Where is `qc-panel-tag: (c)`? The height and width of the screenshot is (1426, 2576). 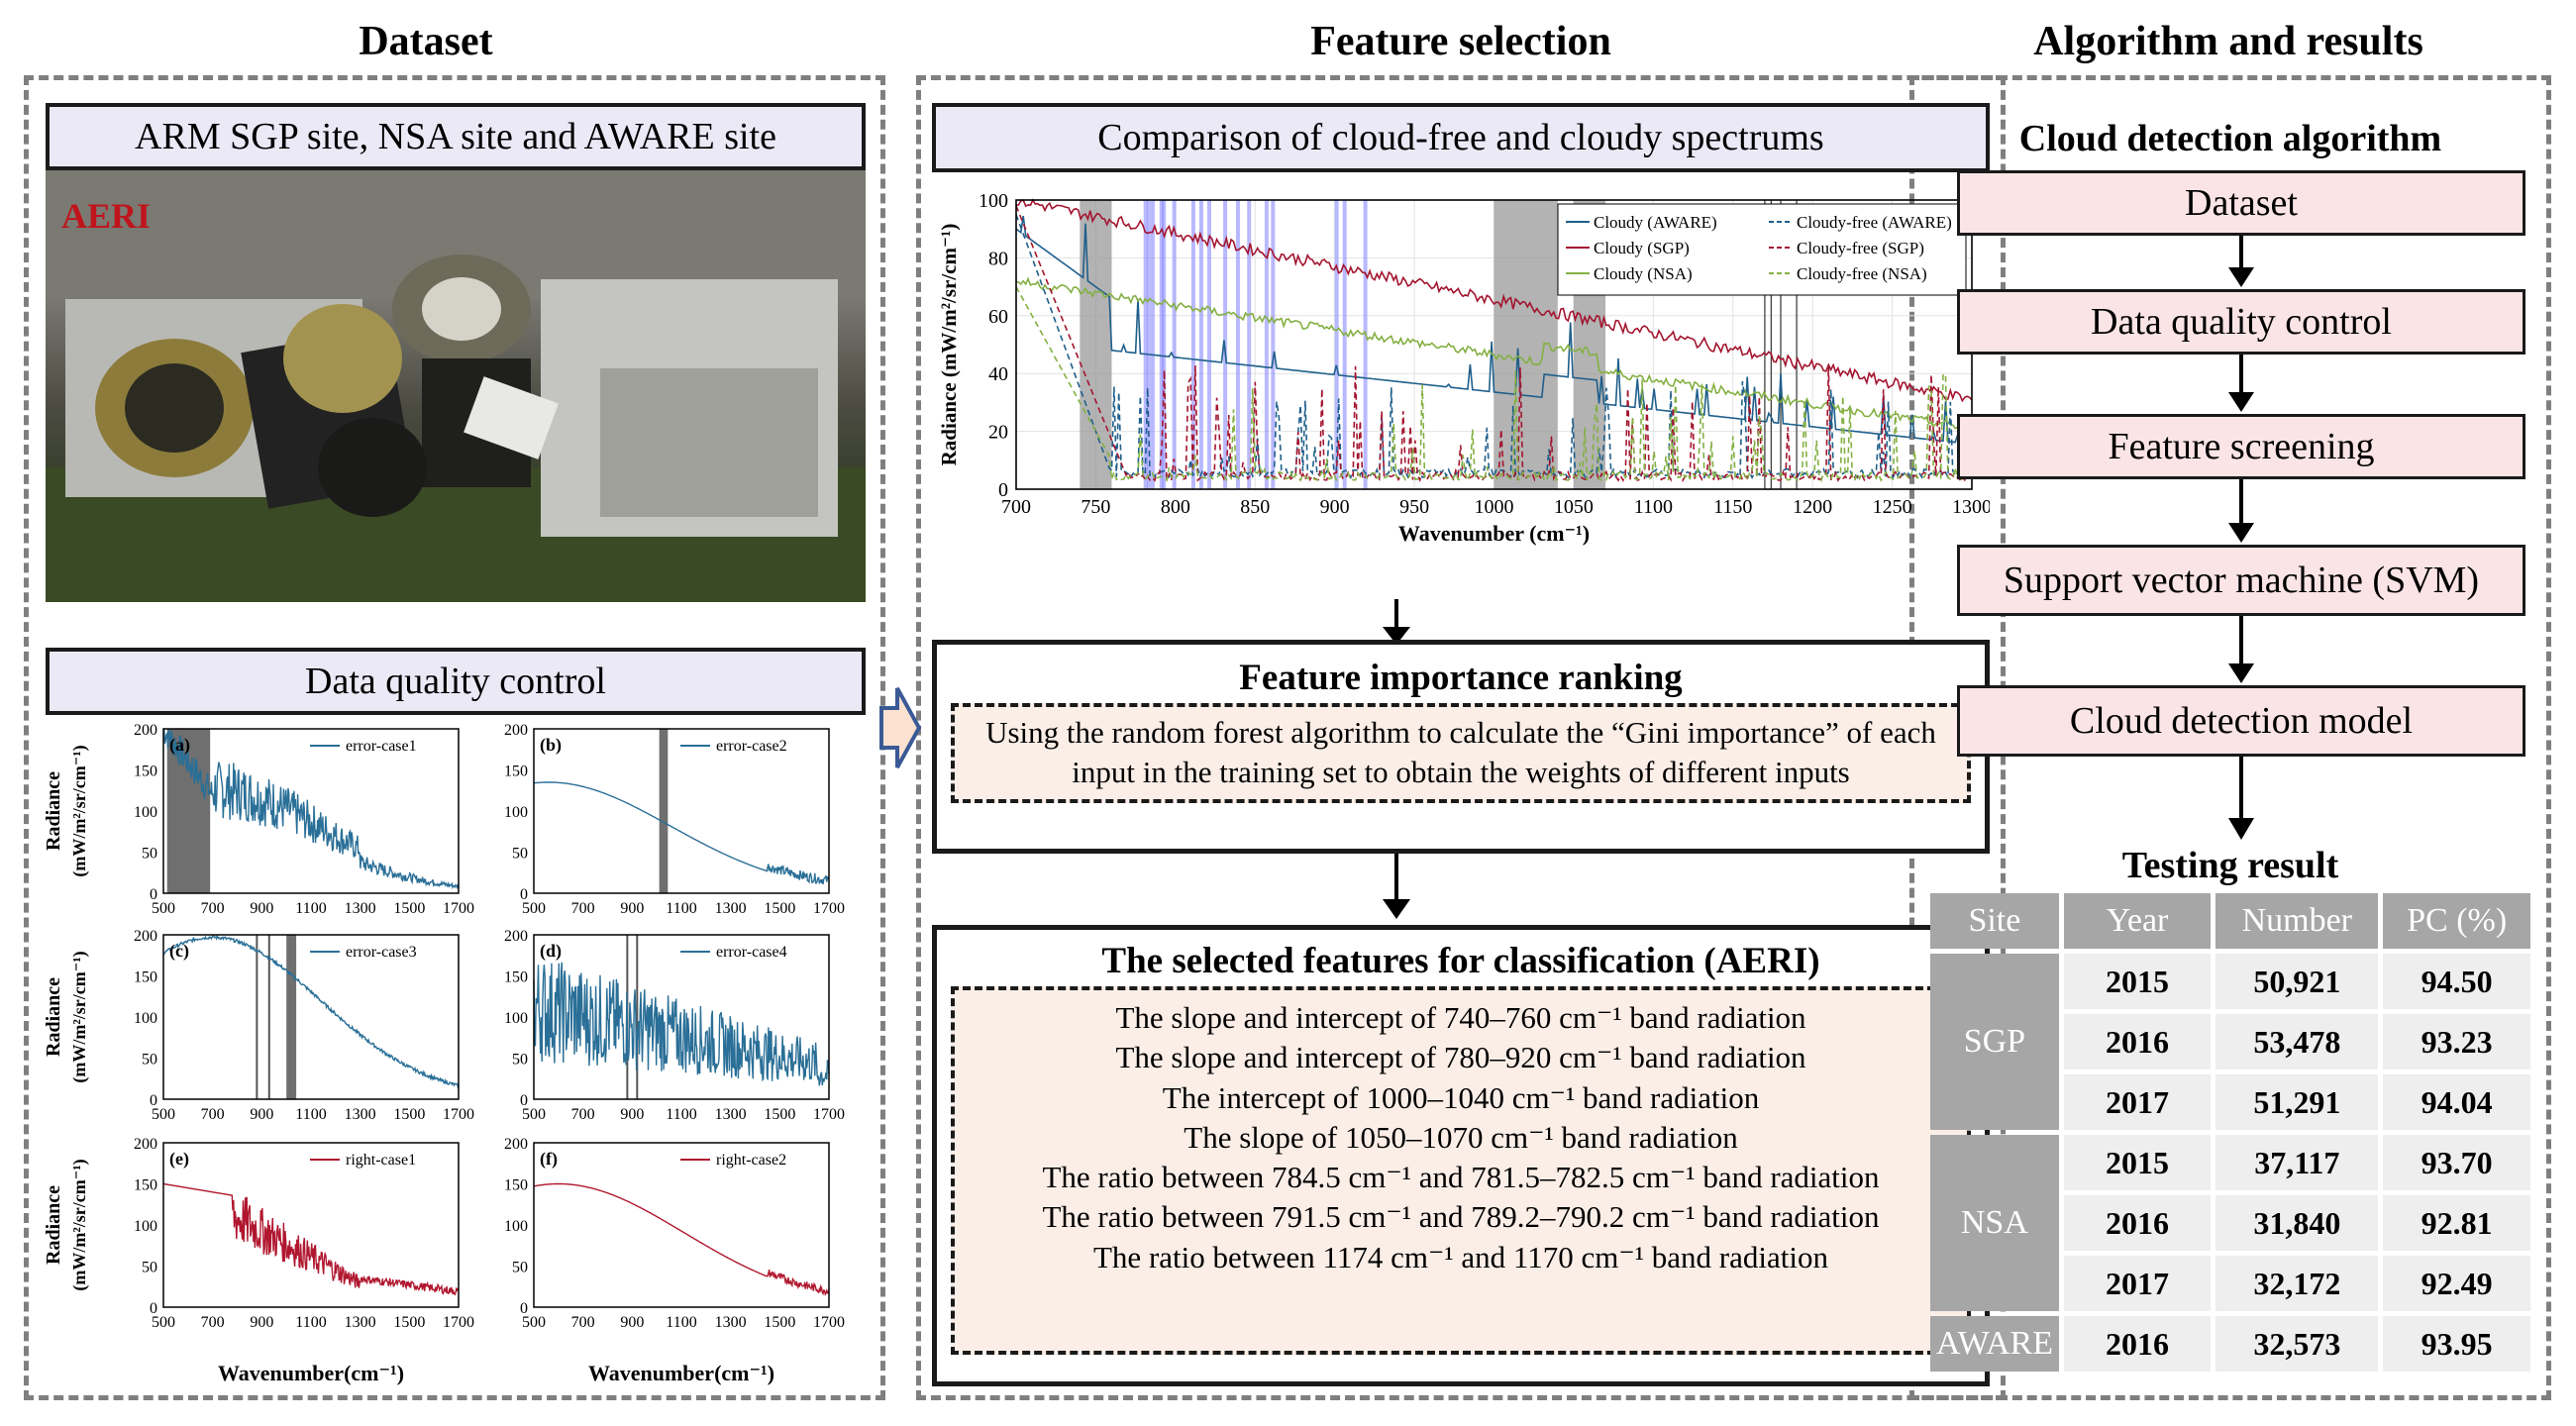 qc-panel-tag: (c) is located at coordinates (179, 952).